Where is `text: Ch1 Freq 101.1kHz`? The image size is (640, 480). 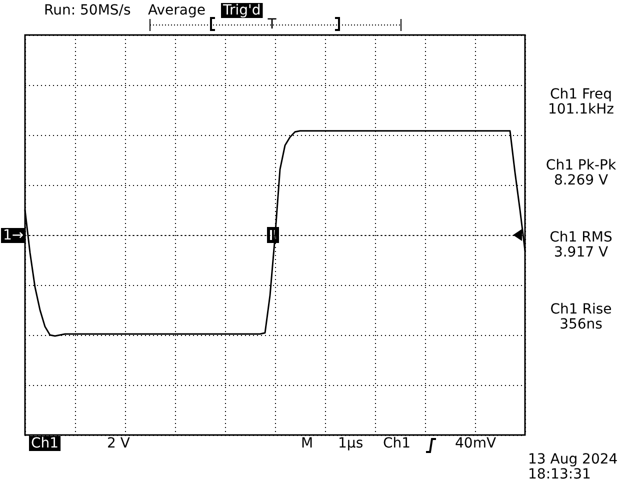
text: Ch1 Freq 101.1kHz is located at coordinates (581, 102).